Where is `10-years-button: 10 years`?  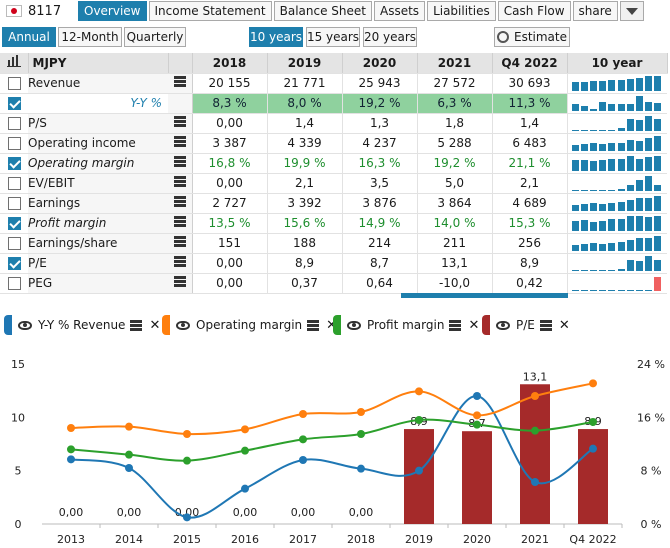 10-years-button: 10 years is located at coordinates (276, 37).